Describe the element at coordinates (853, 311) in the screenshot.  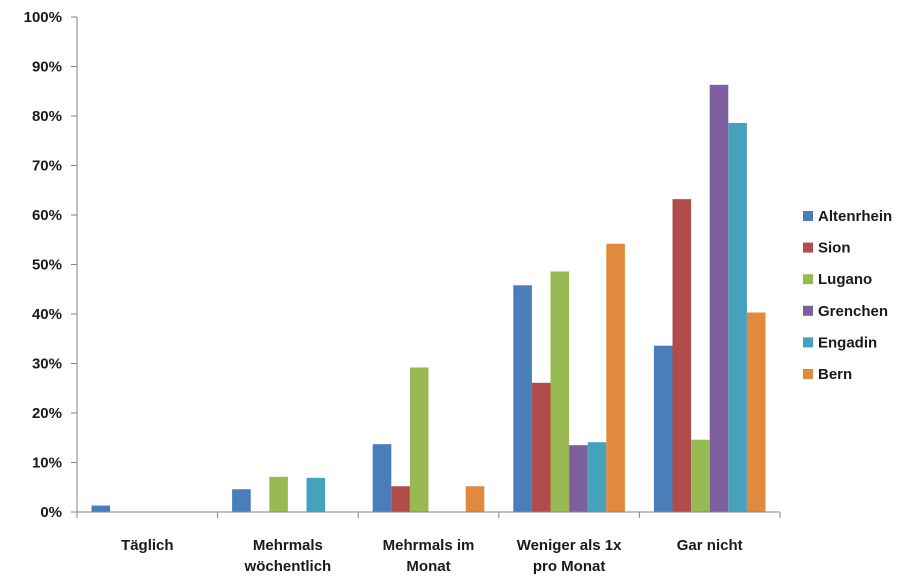
I see `legend-label: Grenchen` at that location.